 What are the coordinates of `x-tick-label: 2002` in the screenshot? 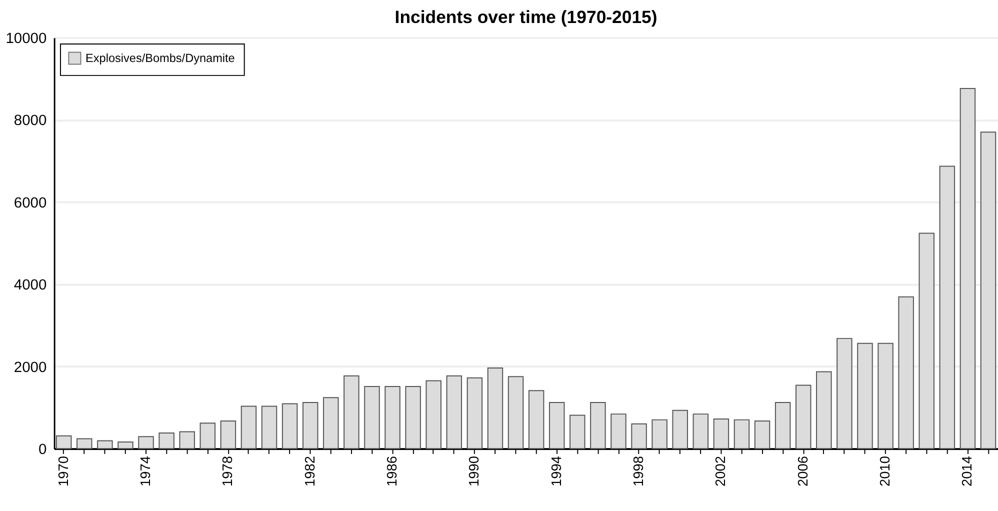 It's located at (720, 471).